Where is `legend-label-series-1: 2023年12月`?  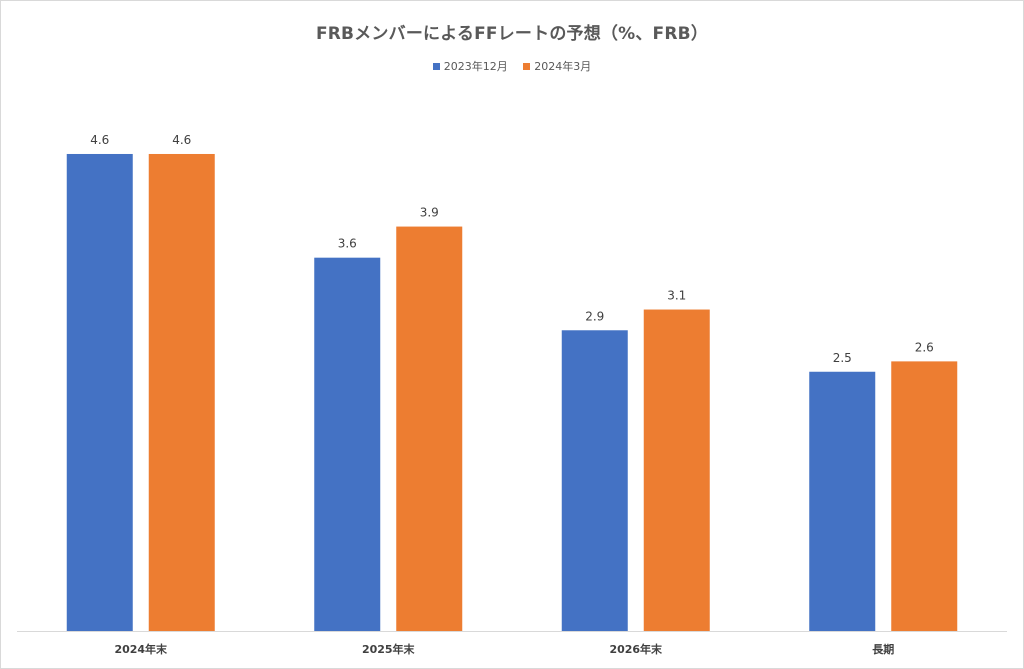
legend-label-series-1: 2023年12月 is located at coordinates (475, 66).